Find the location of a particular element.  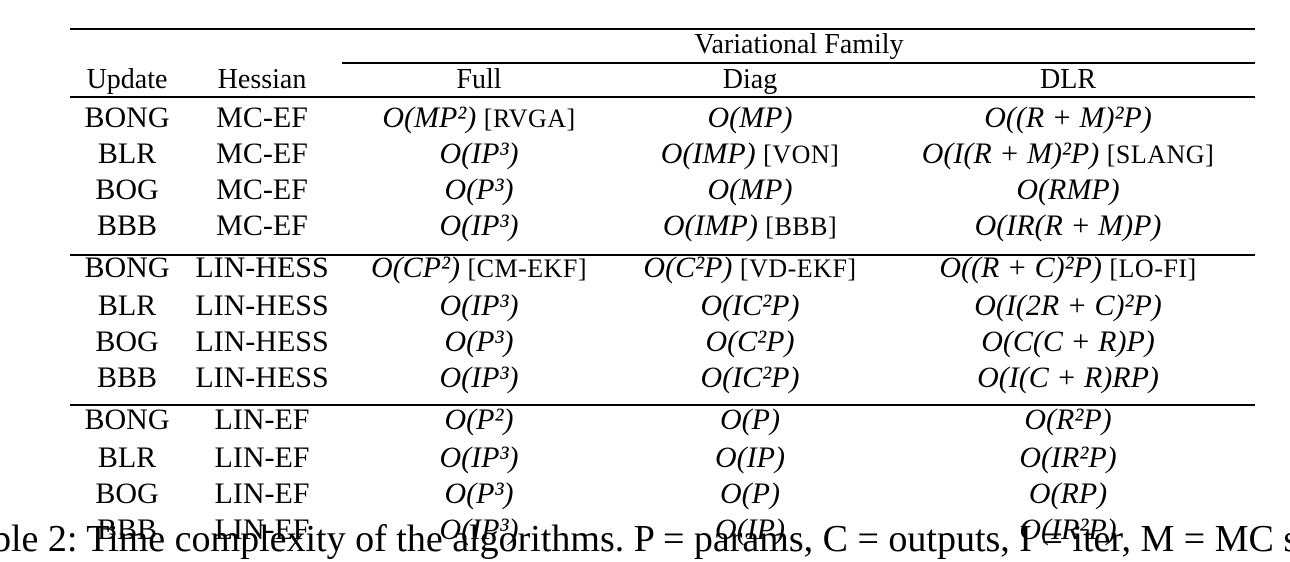

dlr-complexity: O(IR(R + M)P) is located at coordinates (1068, 225).